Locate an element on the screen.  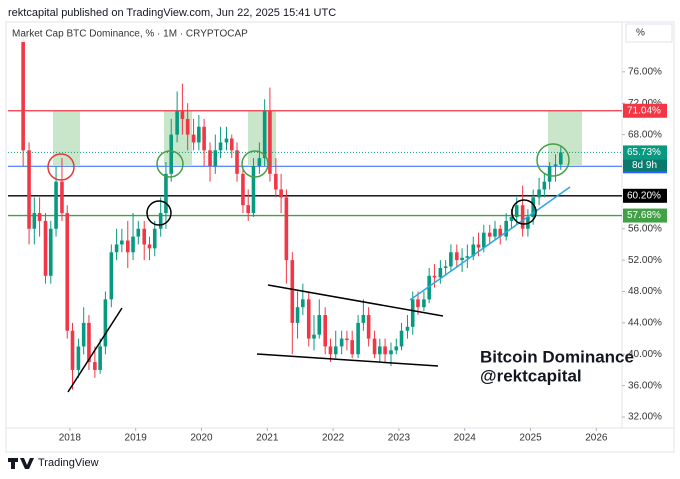
level-label: 71.04% is located at coordinates (644, 110).